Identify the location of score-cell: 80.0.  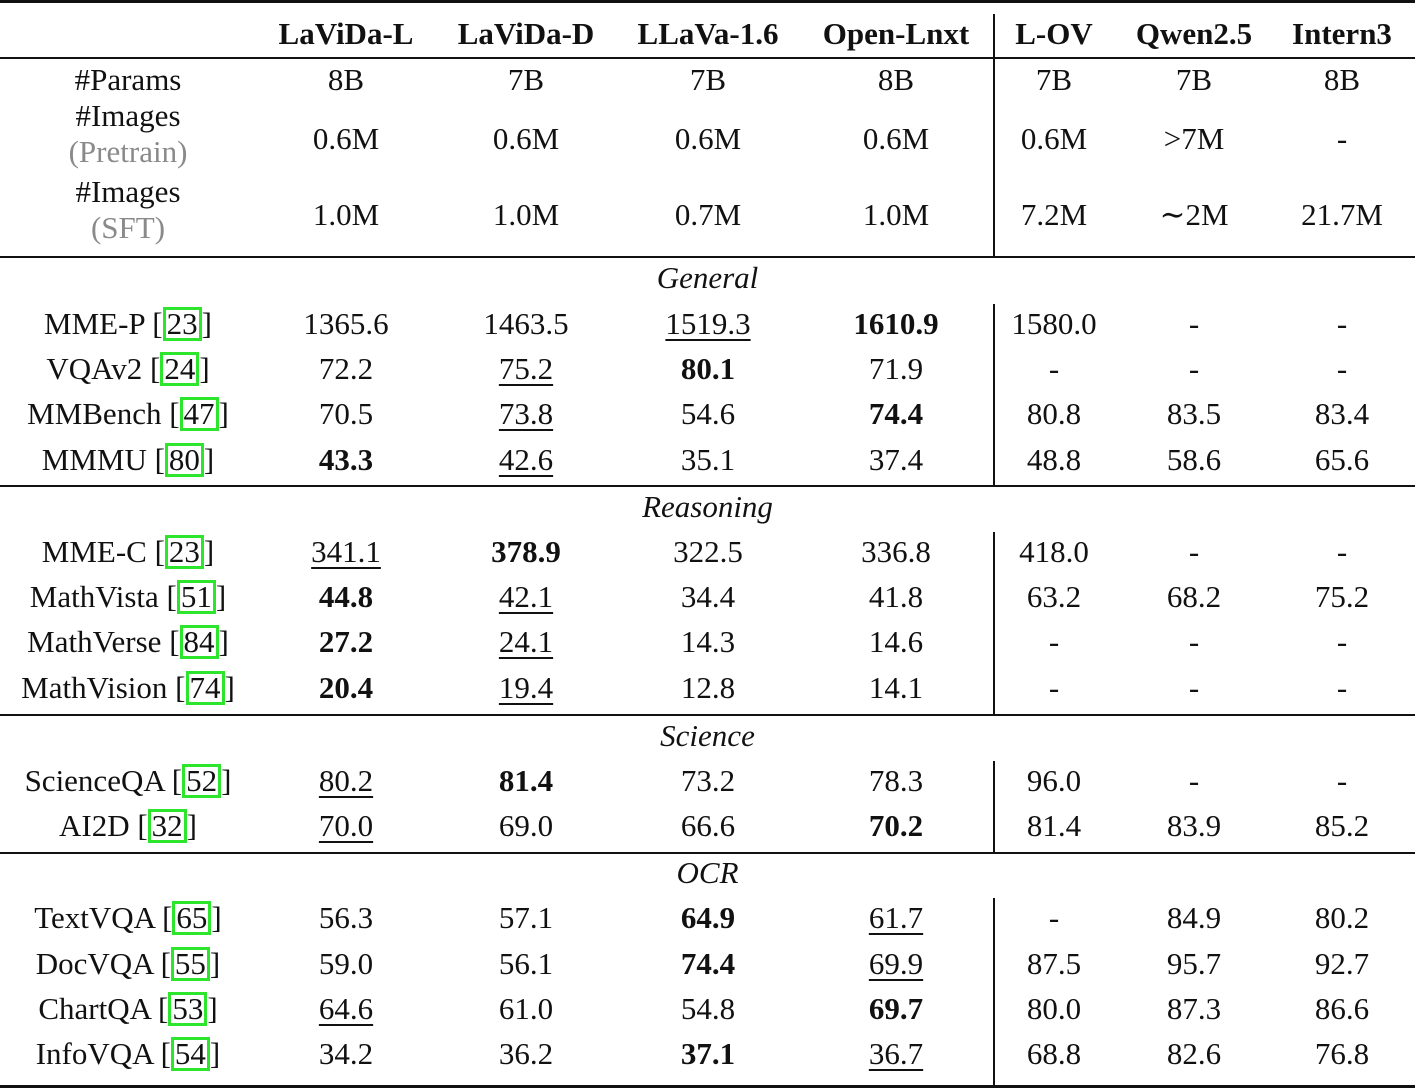
(1054, 1009).